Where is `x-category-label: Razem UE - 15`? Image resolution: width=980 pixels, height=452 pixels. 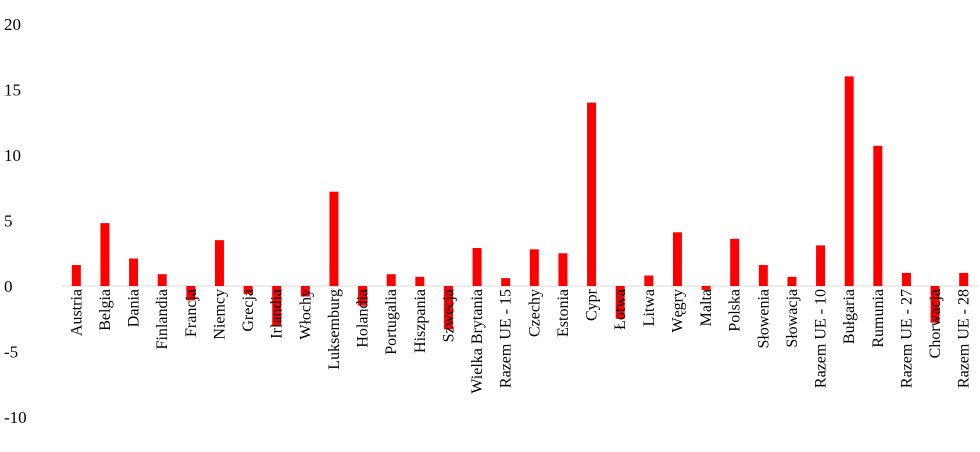
x-category-label: Razem UE - 15 is located at coordinates (506, 338).